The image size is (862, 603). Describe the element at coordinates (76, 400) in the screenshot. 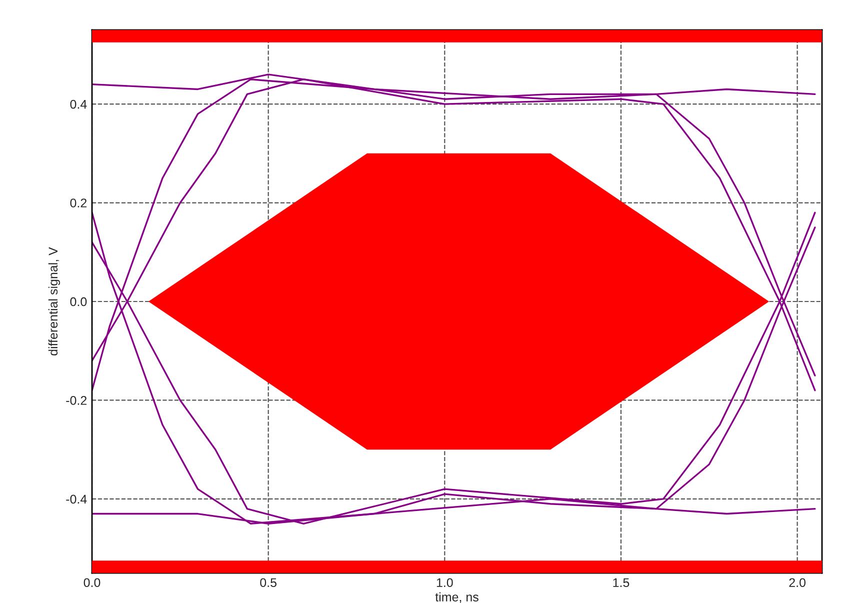

I see `y-tick-label: -0.2` at that location.